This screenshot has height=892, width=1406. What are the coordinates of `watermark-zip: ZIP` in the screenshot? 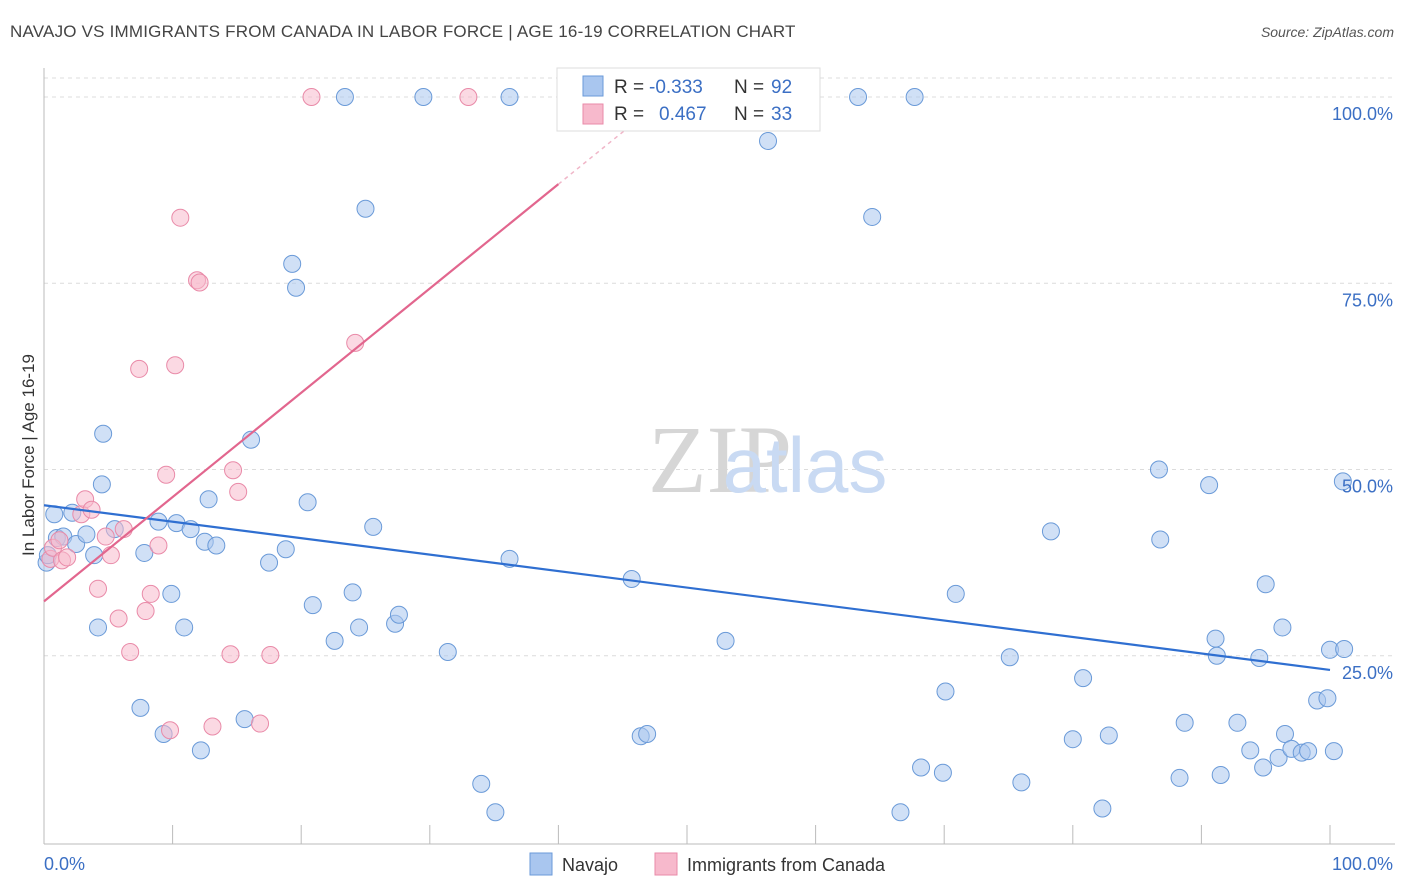 It's located at (720, 459).